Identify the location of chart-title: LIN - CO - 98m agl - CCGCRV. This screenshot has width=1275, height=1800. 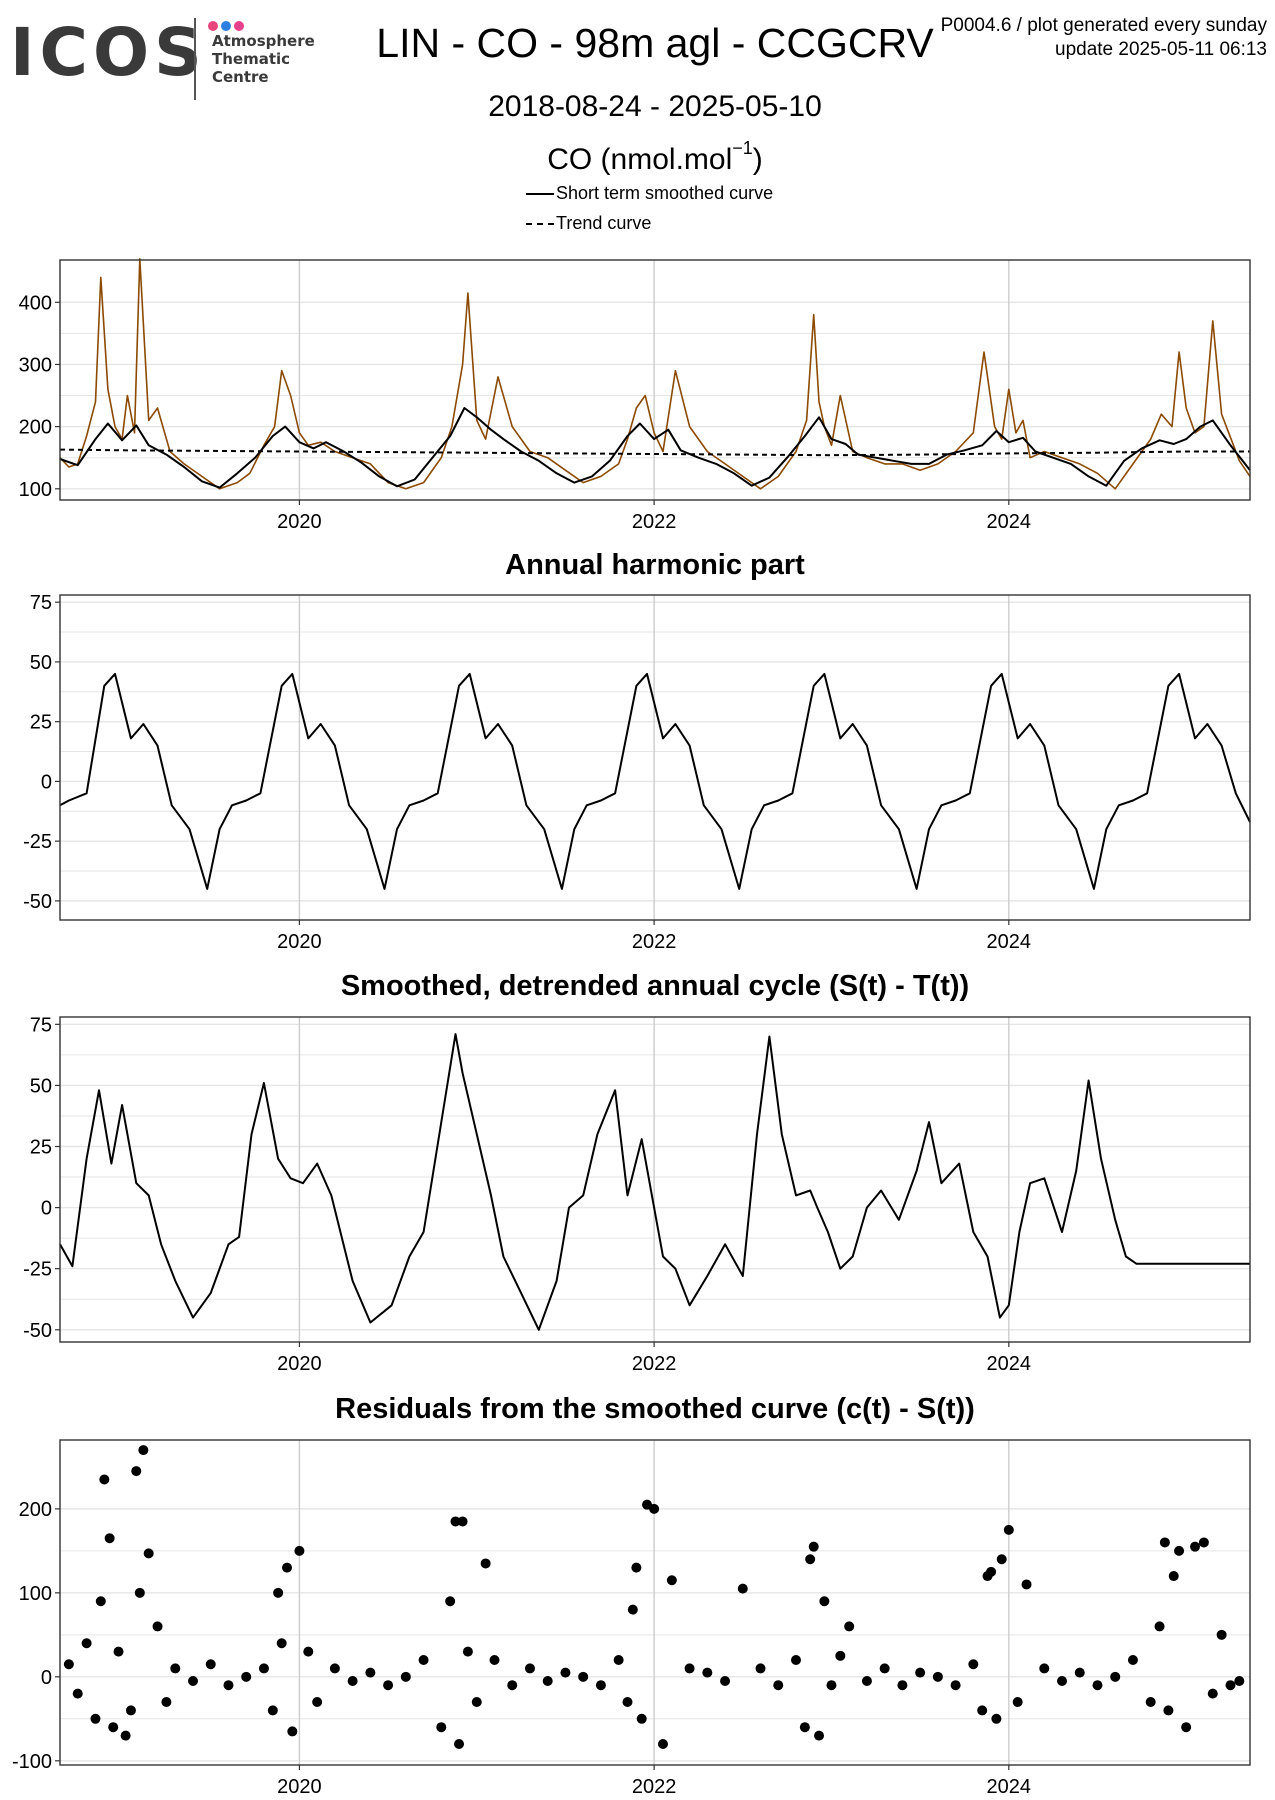
(655, 43).